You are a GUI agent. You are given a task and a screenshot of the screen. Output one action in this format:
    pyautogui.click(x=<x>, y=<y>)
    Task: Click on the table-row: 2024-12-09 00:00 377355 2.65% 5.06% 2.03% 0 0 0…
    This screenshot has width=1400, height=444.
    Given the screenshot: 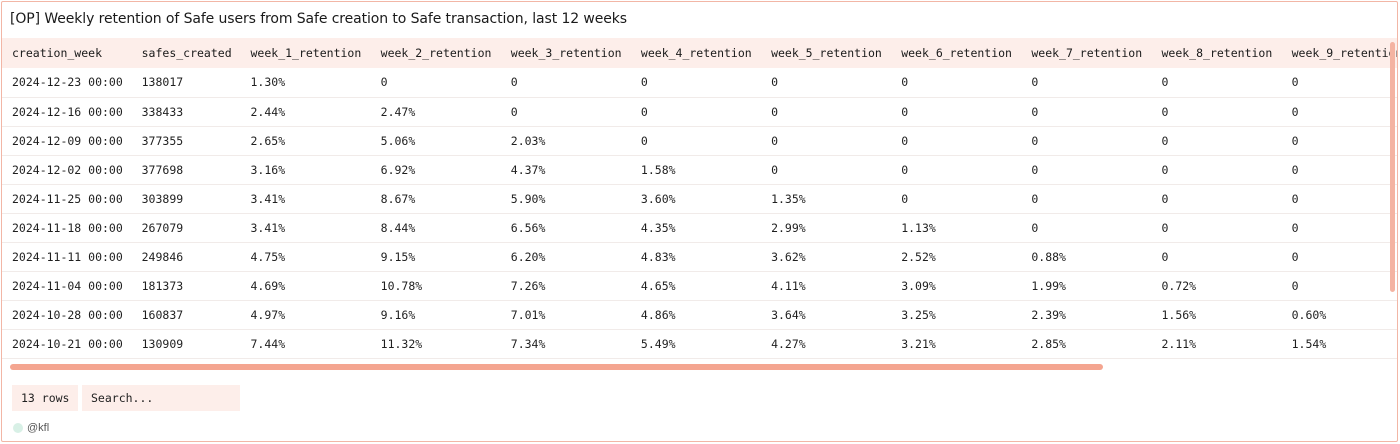 What is the action you would take?
    pyautogui.click(x=699, y=141)
    